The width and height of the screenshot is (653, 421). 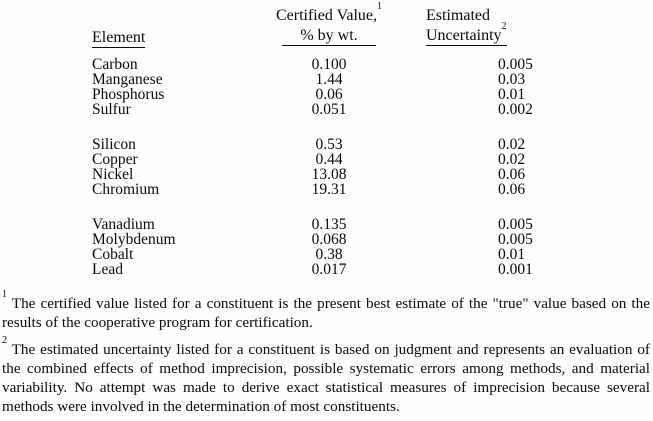 What do you see at coordinates (329, 109) in the screenshot?
I see `certified-value-cell: 0.051` at bounding box center [329, 109].